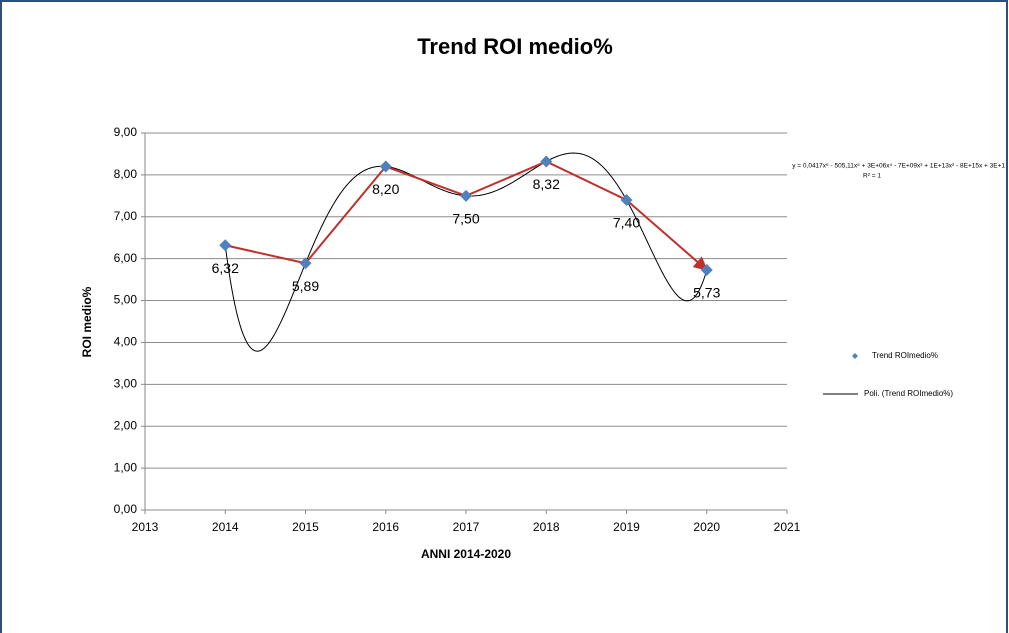  What do you see at coordinates (126, 467) in the screenshot?
I see `y-tick-label: 1,00` at bounding box center [126, 467].